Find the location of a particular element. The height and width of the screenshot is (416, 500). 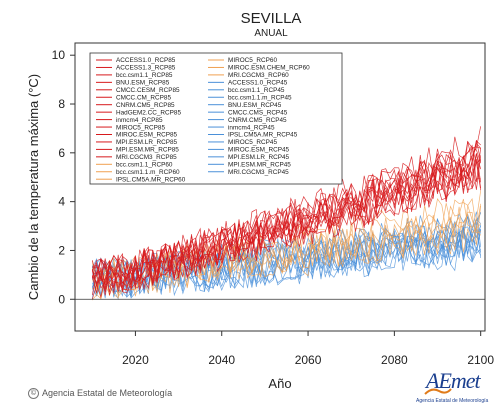

legend-label: MIROC.ESM_RCP45 is located at coordinates (259, 150).